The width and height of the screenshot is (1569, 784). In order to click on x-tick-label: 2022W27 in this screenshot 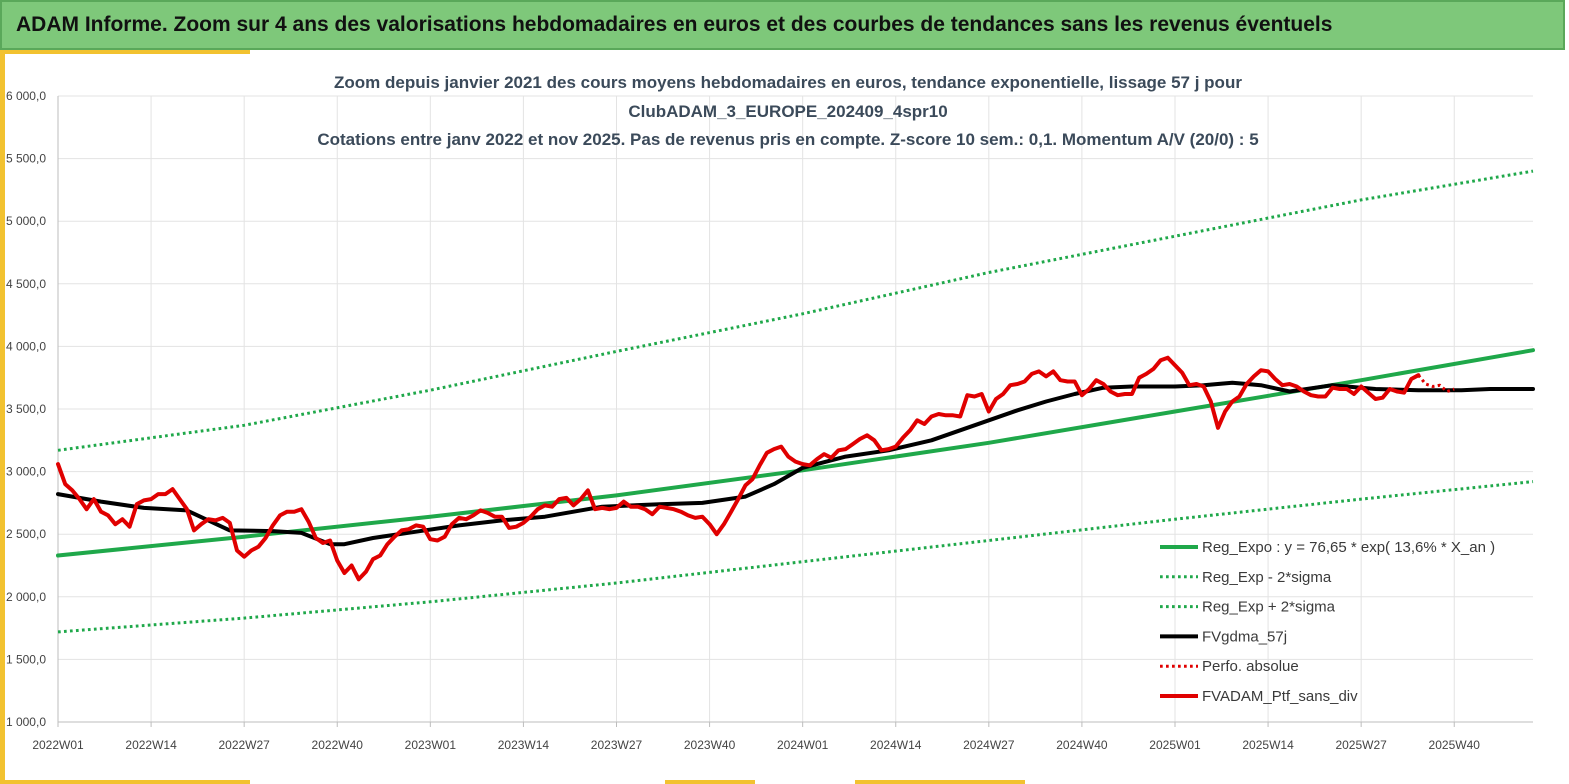, I will do `click(244, 745)`.